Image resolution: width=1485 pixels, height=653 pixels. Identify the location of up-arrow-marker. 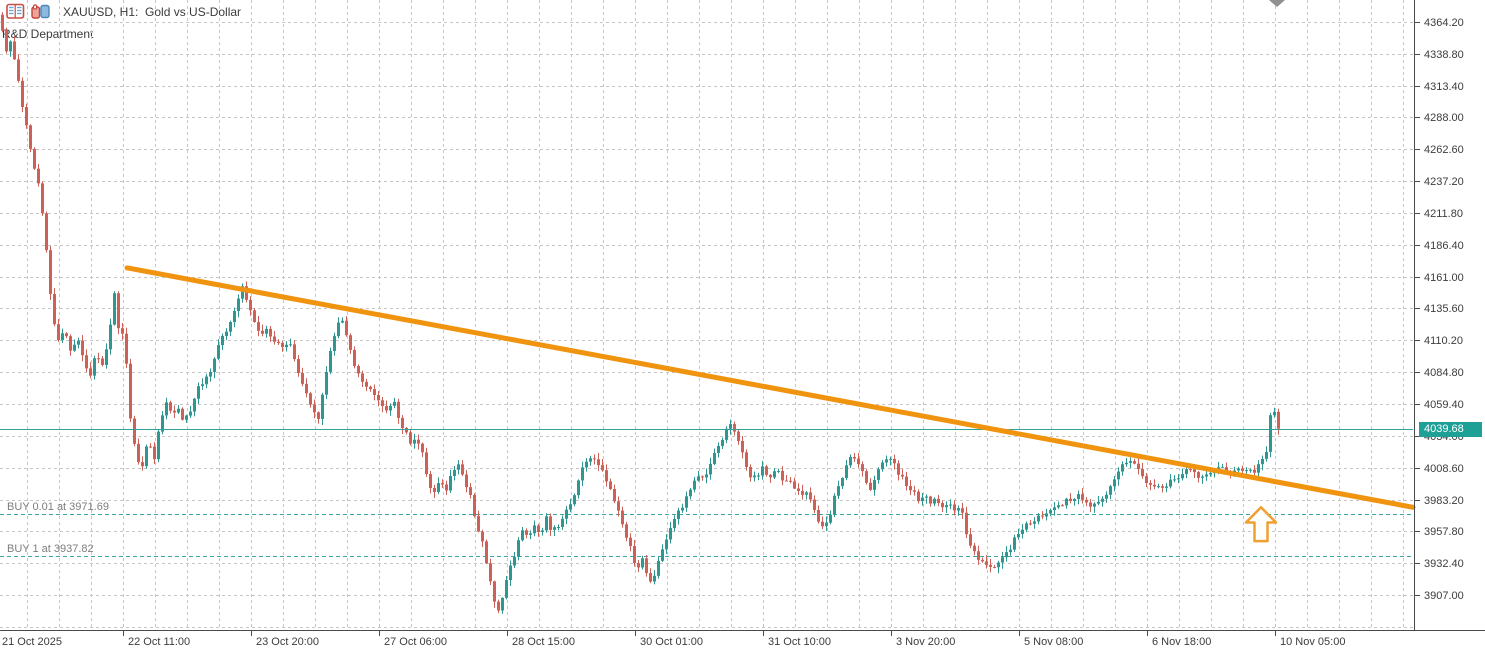
(1261, 524).